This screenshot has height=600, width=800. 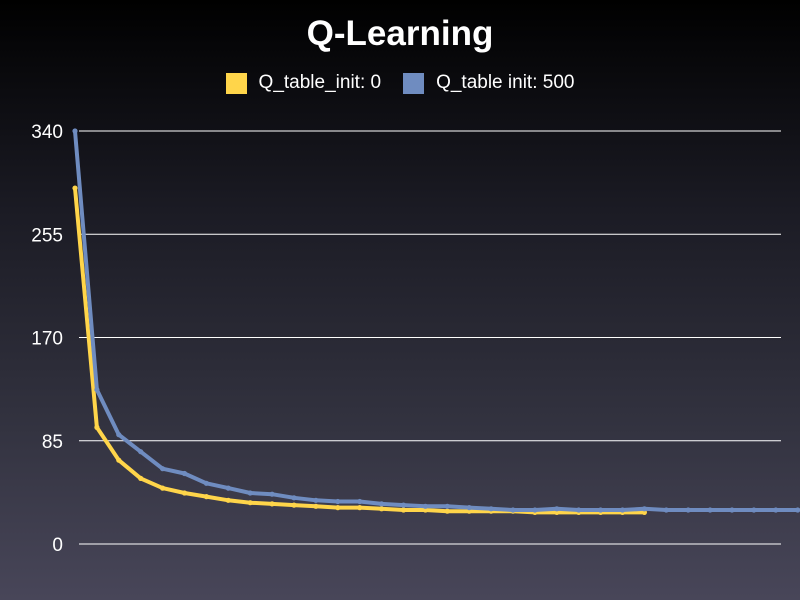 I want to click on legend-item-series-1: Q_table_init: 0, so click(x=303, y=83).